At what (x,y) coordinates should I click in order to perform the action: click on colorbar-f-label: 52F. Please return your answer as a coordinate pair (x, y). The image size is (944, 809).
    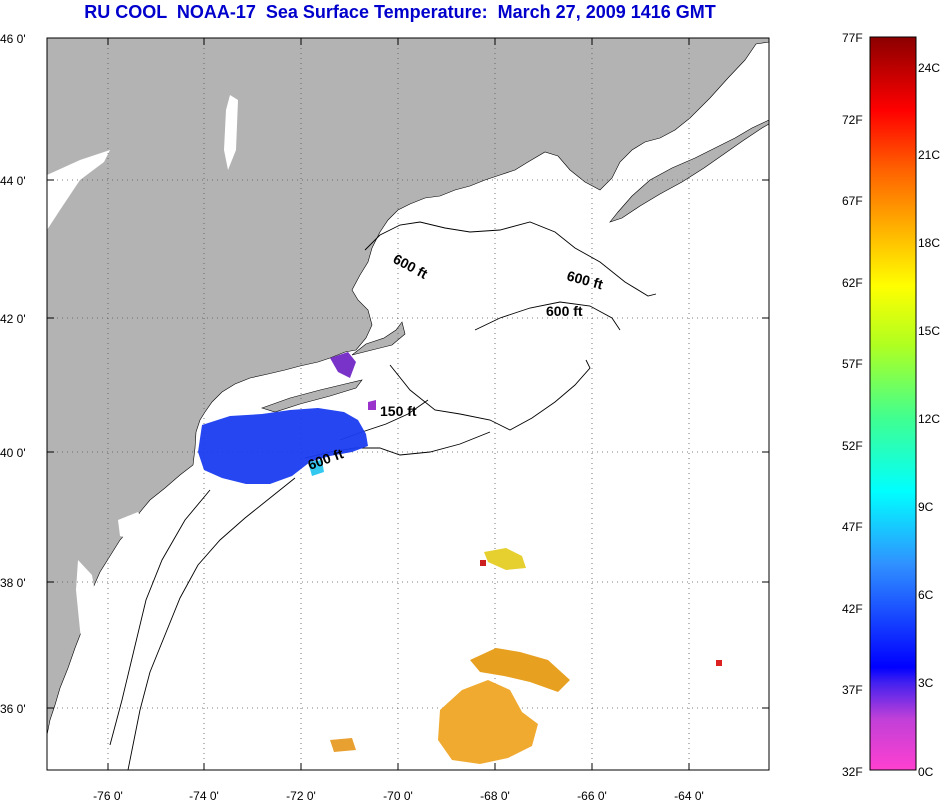
    Looking at the image, I should click on (852, 446).